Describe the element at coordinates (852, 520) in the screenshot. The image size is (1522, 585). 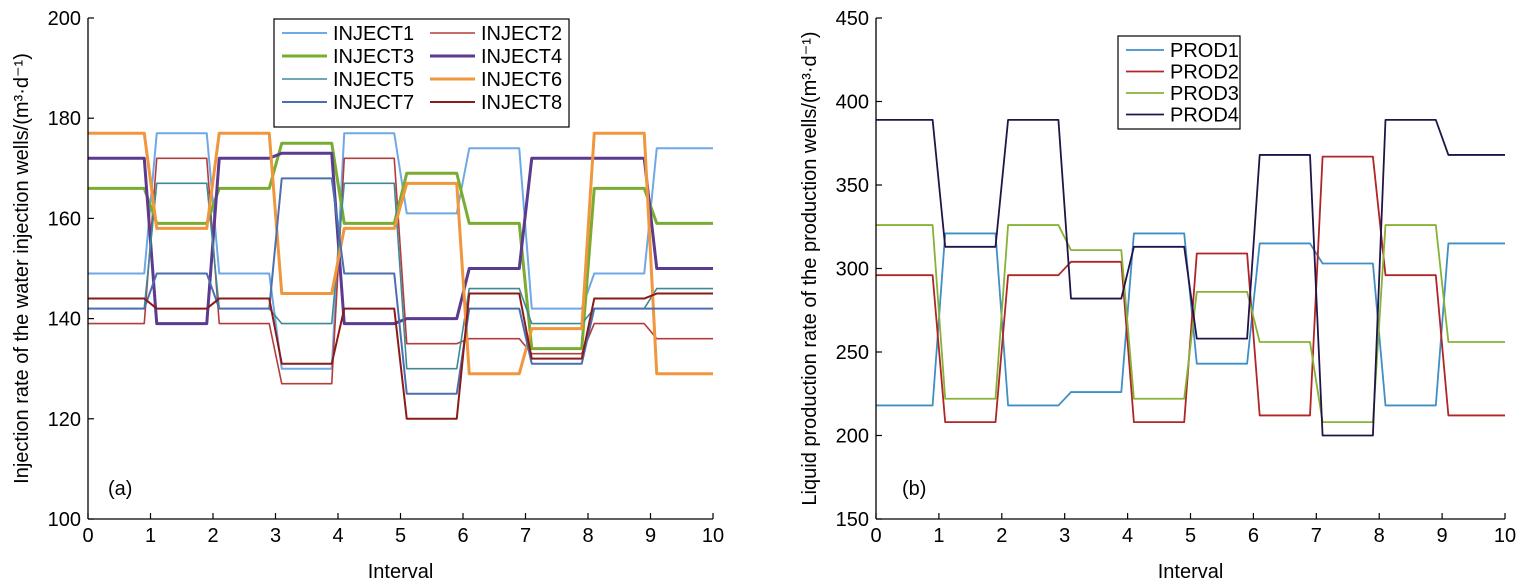
I see `y-tick-label: 150` at that location.